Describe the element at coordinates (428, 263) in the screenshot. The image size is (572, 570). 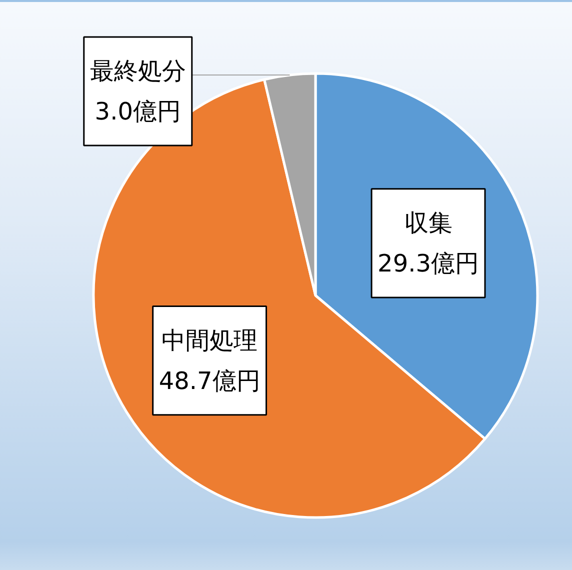
I see `data-label: 29.3億円` at that location.